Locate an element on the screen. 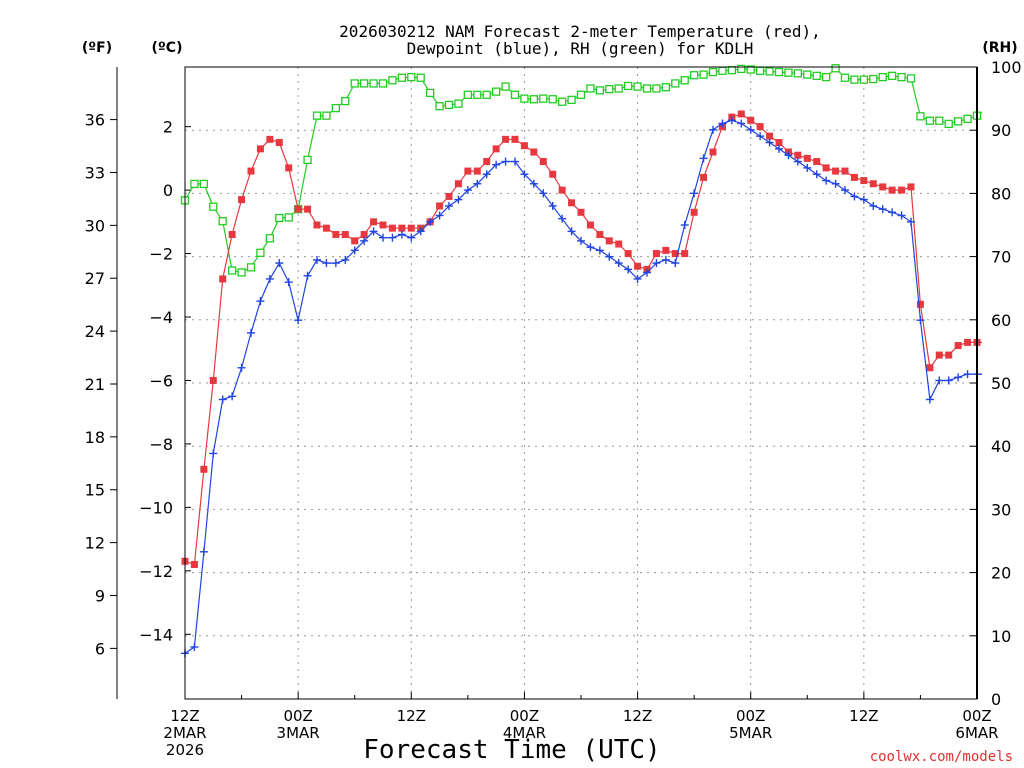  fahrenheit-tick-label: 18 is located at coordinates (95, 437).